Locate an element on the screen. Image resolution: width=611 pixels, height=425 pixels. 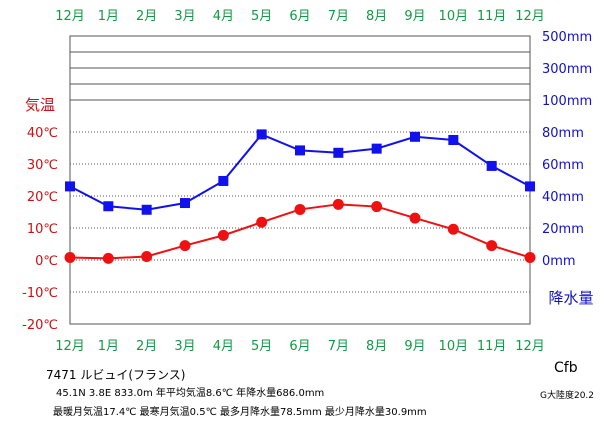
month-labels-bottom: 12月 1月 2月 3月 4月 5月 6月 7月 8月 9月 10月 11月 12月 is located at coordinates (300, 346).